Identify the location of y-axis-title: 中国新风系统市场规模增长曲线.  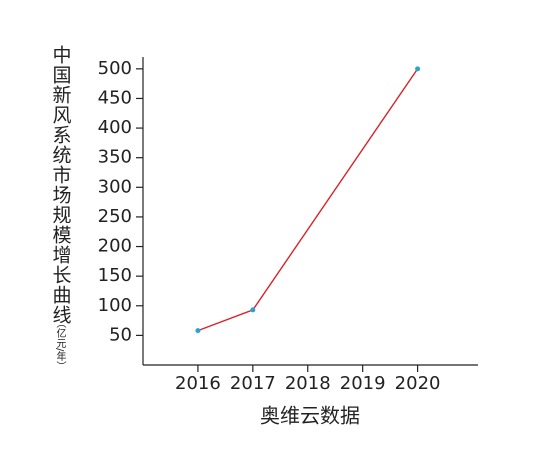
(61, 185).